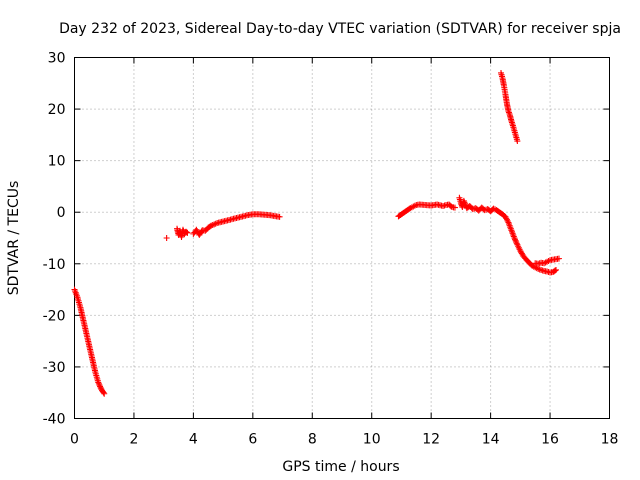 The width and height of the screenshot is (640, 480). What do you see at coordinates (517, 141) in the screenshot?
I see `arc-8-point` at bounding box center [517, 141].